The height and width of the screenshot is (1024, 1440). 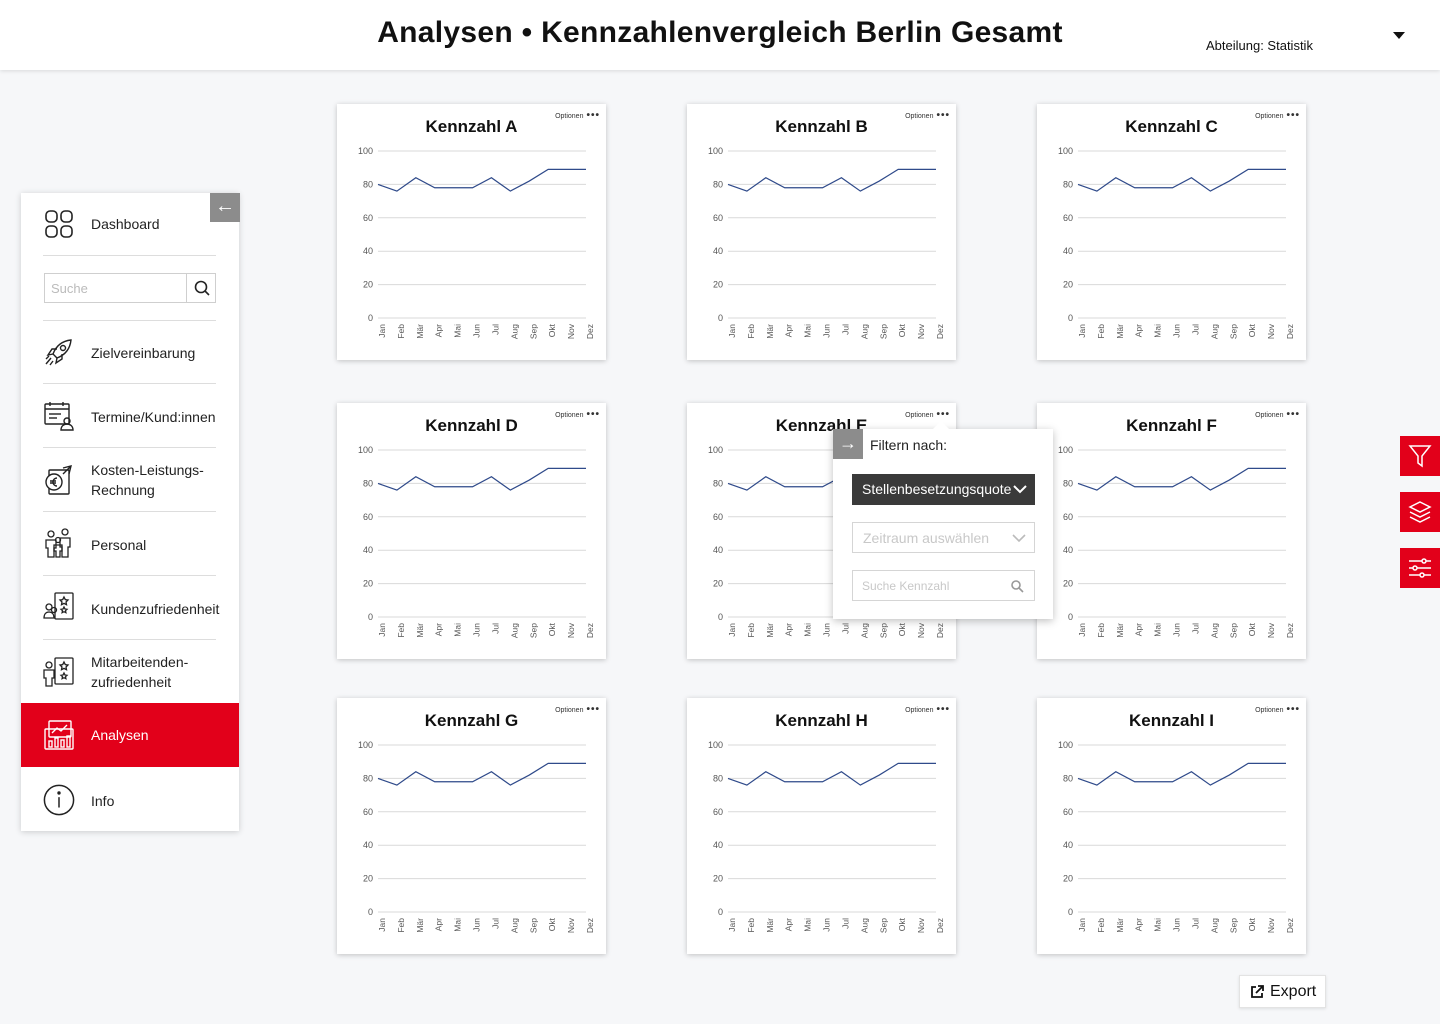 I want to click on user-dropdown-icon, so click(x=1399, y=36).